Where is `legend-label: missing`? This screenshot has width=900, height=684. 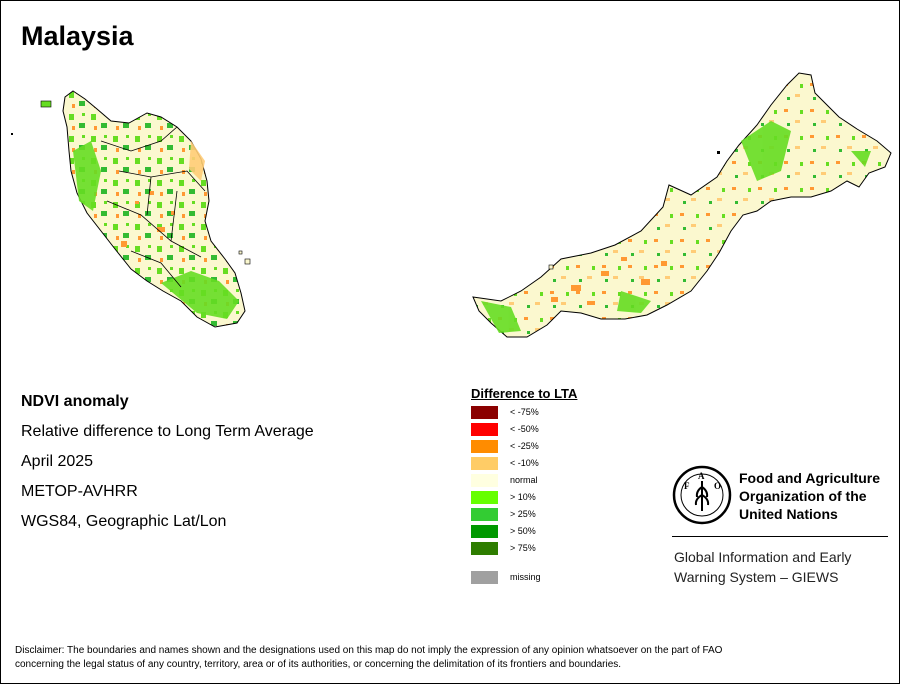 legend-label: missing is located at coordinates (525, 577).